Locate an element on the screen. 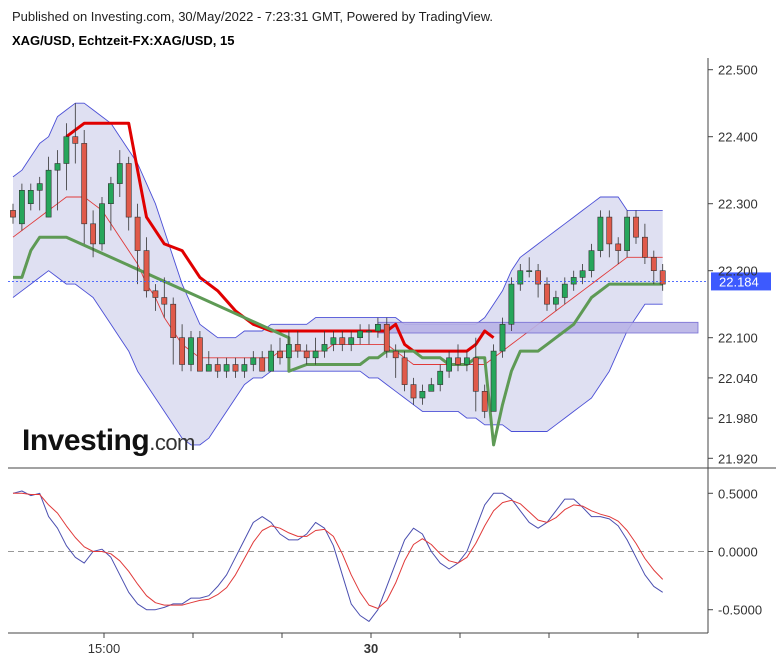 This screenshot has height=663, width=776. price-tick-label: 22.500 is located at coordinates (738, 70).